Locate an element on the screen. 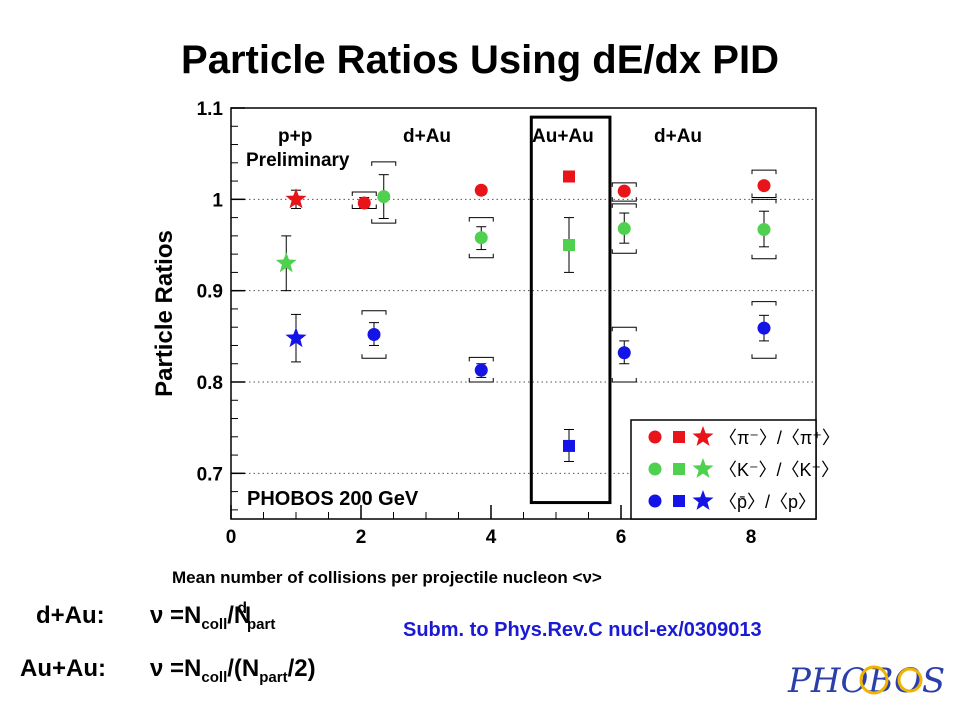 The width and height of the screenshot is (960, 720). auau-eq-part2: /(N is located at coordinates (243, 668).